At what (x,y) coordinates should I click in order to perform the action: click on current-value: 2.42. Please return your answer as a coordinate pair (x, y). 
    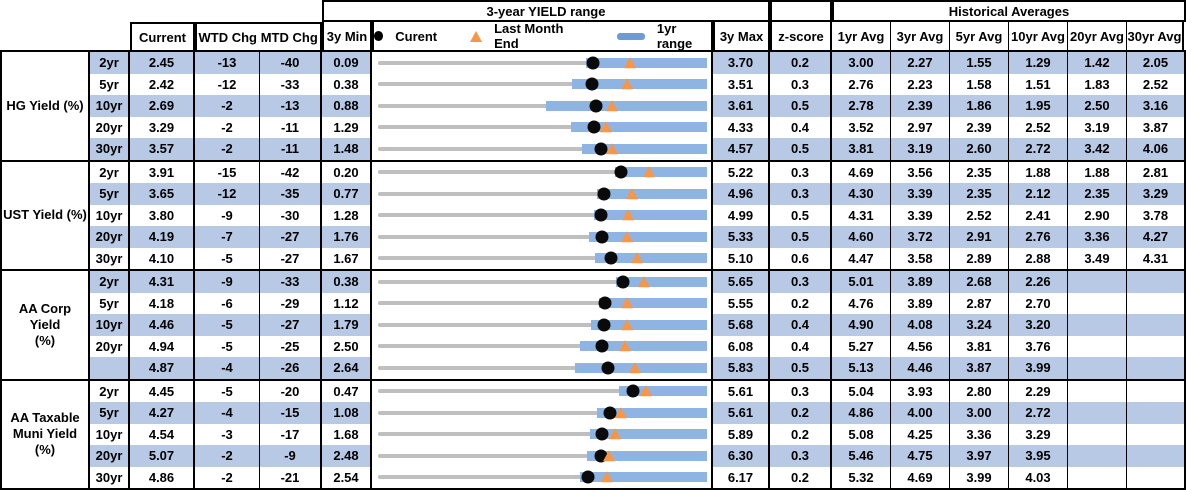
    Looking at the image, I should click on (162, 85).